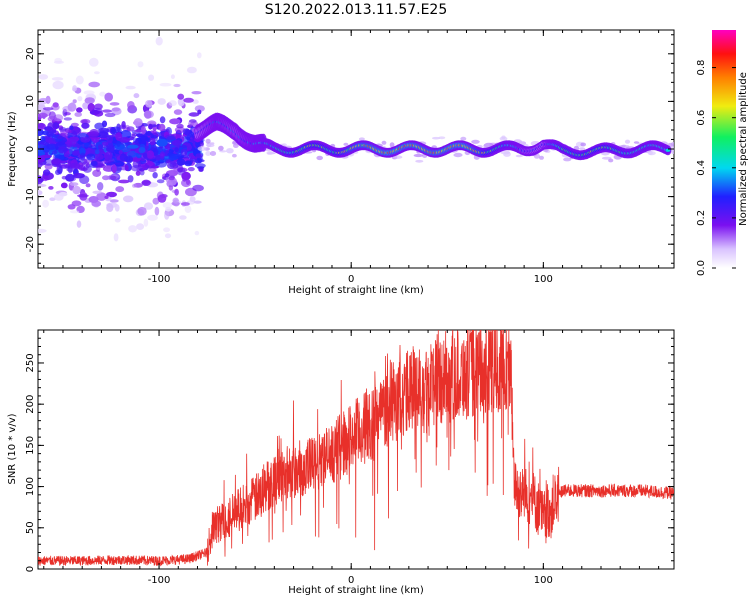 Image resolution: width=750 pixels, height=600 pixels. What do you see at coordinates (701, 268) in the screenshot?
I see `colorbar-tick-label: 0.0` at bounding box center [701, 268].